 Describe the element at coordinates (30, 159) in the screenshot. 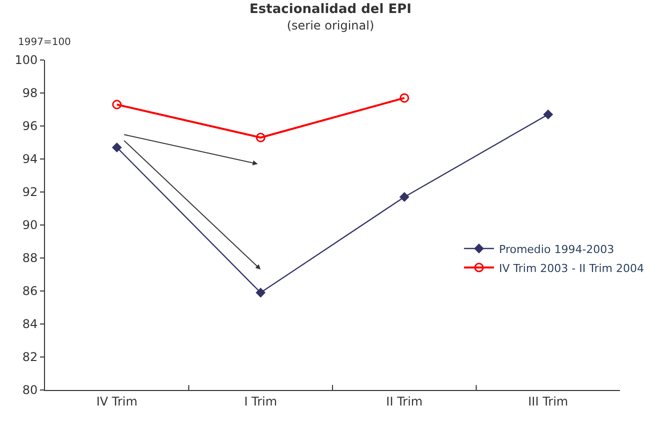

I see `y-tick-label: 94` at that location.